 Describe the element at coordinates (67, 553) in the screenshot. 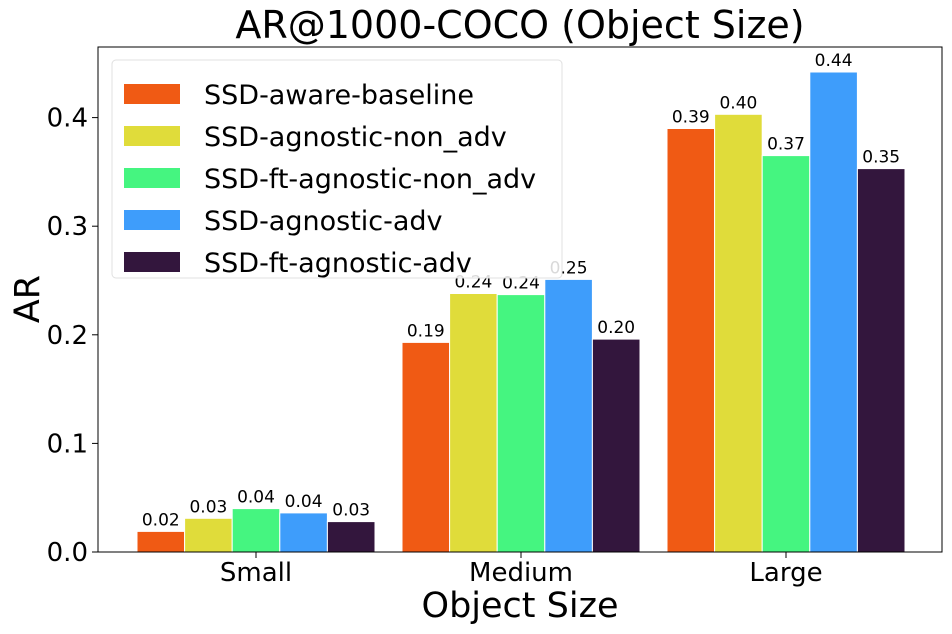

I see `y-tick-label: 0.0` at that location.